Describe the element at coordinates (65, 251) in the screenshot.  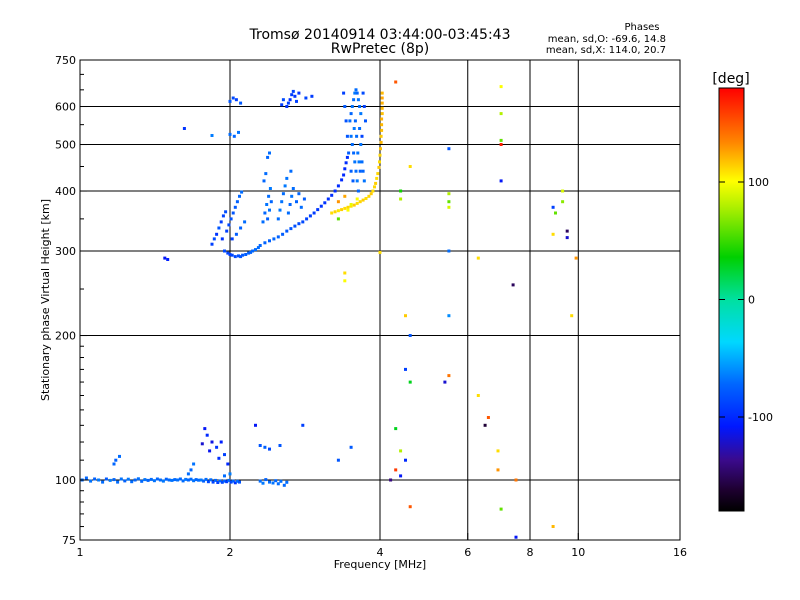
I see `y-tick-label: 300` at that location.